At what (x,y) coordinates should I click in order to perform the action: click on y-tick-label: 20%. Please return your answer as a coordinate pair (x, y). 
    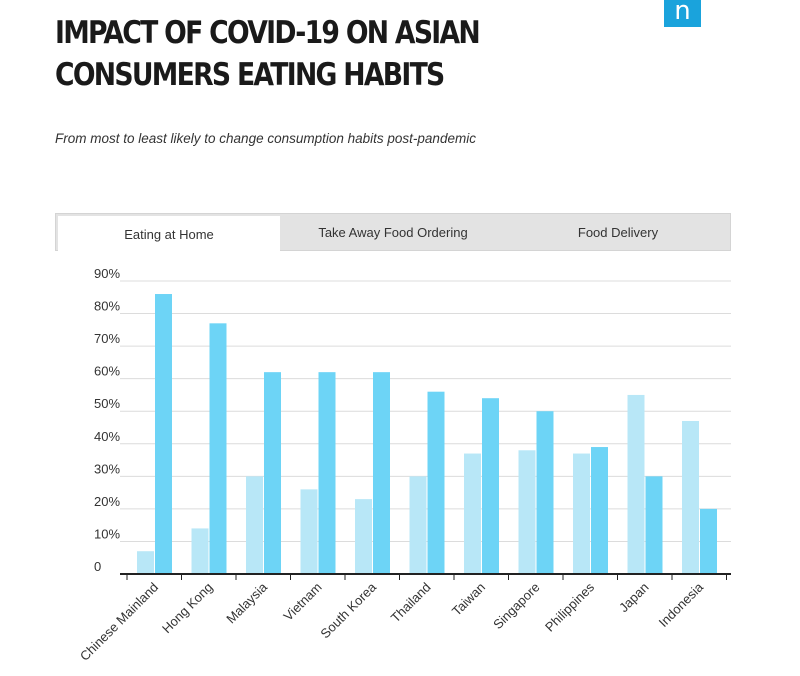
    Looking at the image, I should click on (107, 501).